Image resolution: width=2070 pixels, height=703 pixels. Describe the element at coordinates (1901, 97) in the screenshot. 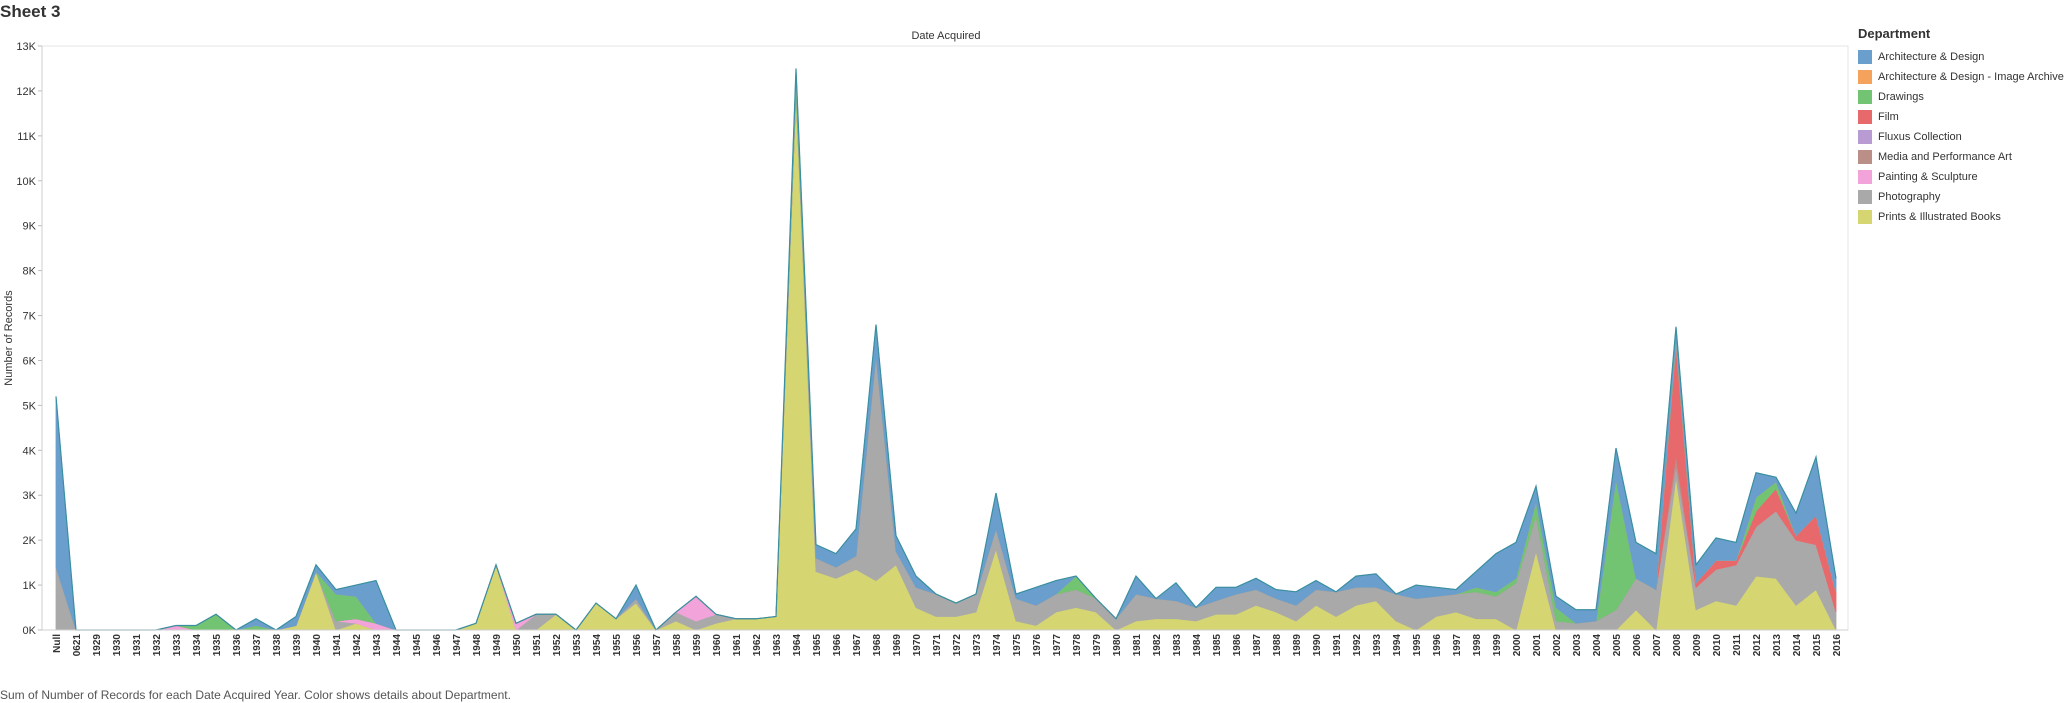

I see `legend-label: Drawings` at that location.